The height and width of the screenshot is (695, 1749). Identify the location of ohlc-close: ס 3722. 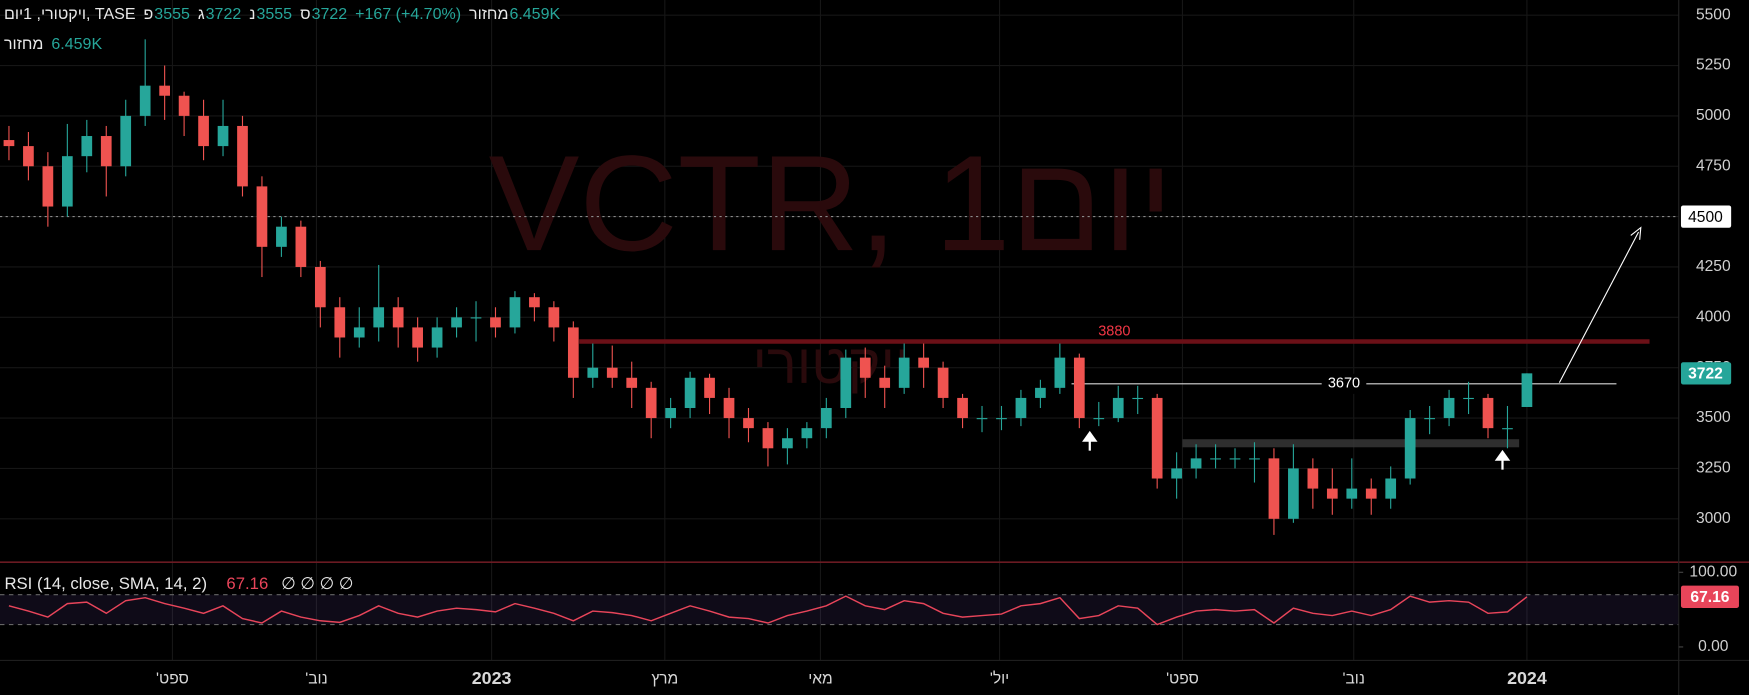
(323, 15).